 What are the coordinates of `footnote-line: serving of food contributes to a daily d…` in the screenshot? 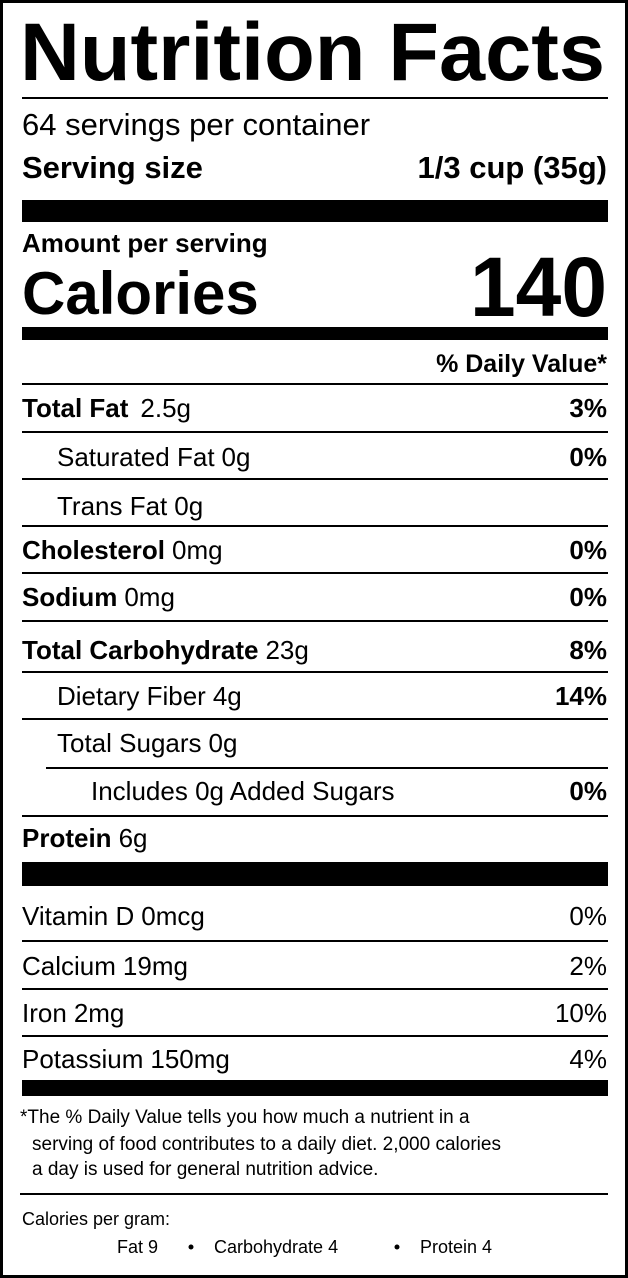 It's located at (266, 1144).